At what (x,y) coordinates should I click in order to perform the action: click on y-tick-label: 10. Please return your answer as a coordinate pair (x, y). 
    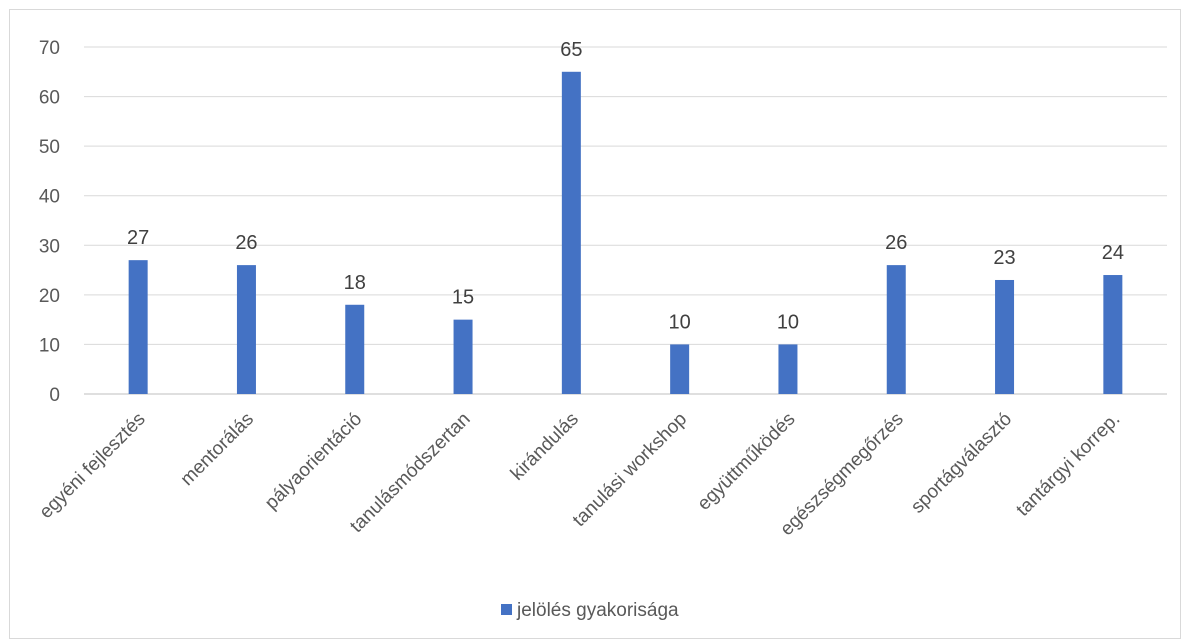
    Looking at the image, I should click on (49, 345).